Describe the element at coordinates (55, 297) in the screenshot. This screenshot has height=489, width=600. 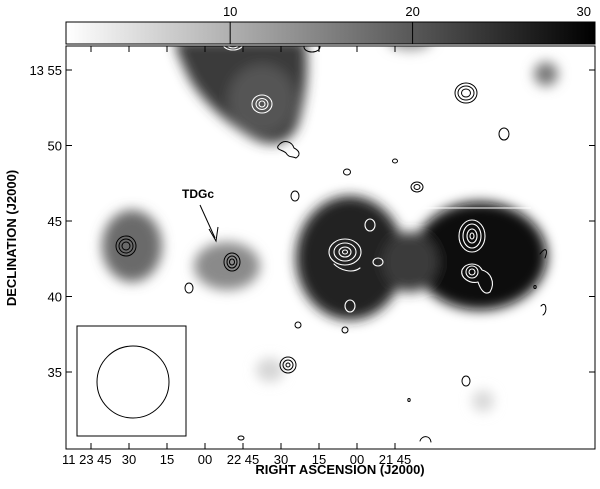
I see `y-tick-label: 40` at that location.